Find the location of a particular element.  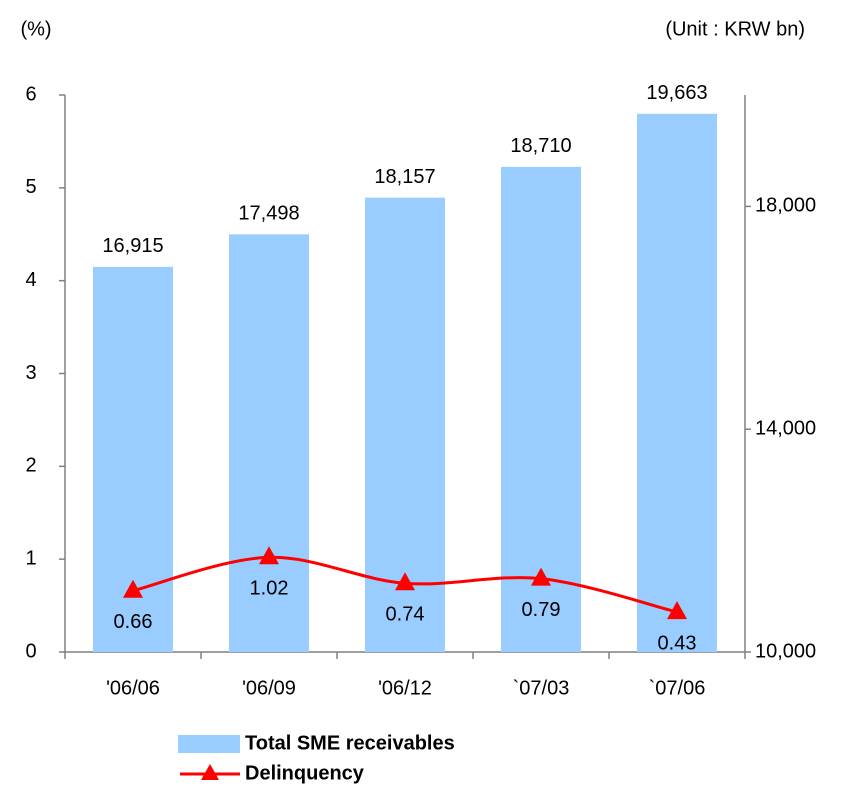

y-unit-label: (%) is located at coordinates (35, 29).